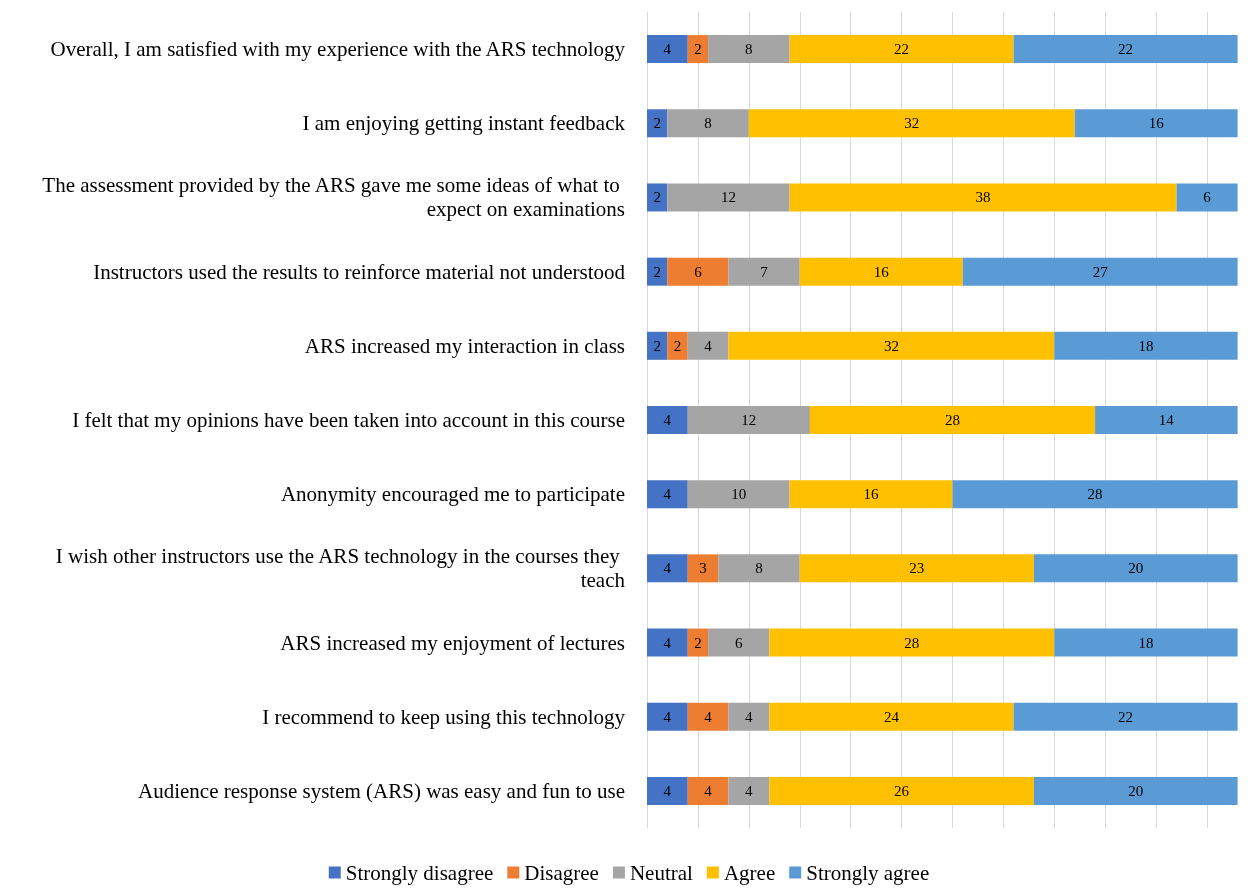 Image resolution: width=1258 pixels, height=888 pixels. I want to click on y-tick-label: I wish other instructors use the ARS technology in the courses they teach, so click(340, 568).